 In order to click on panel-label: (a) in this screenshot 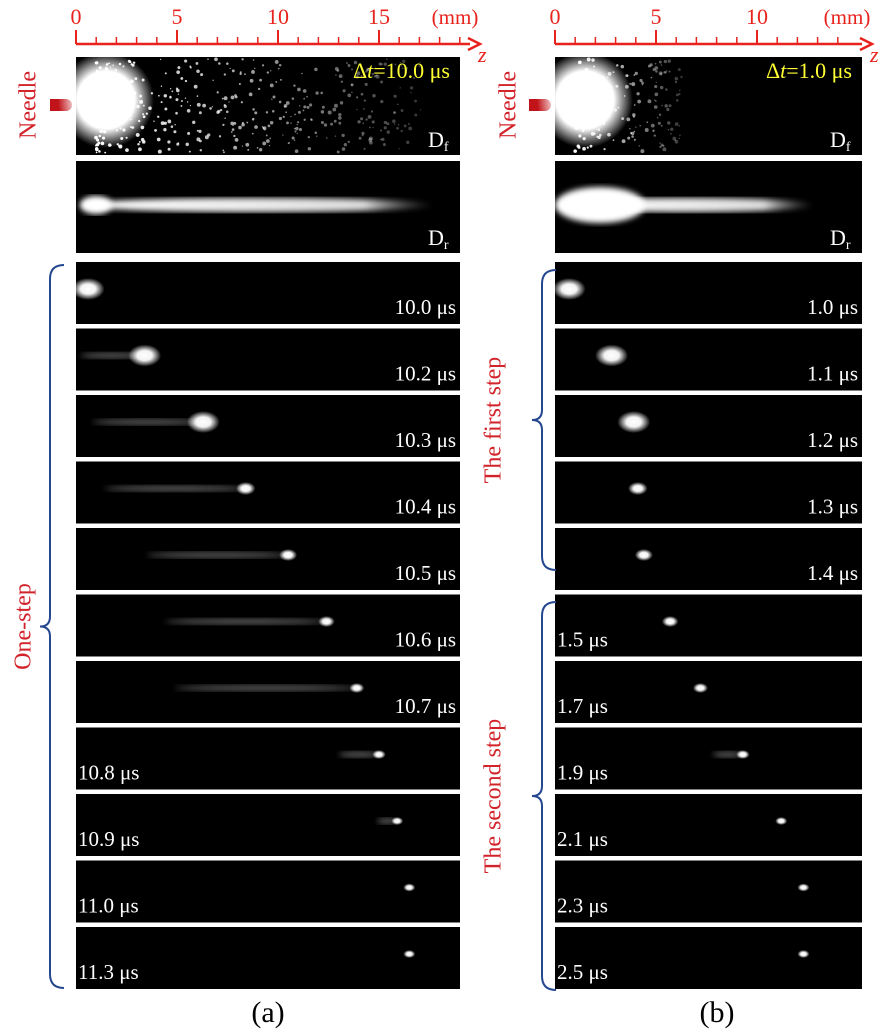, I will do `click(267, 1012)`.